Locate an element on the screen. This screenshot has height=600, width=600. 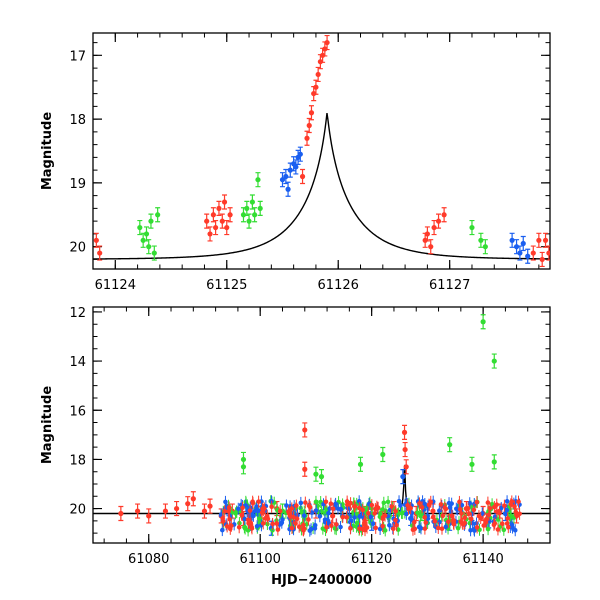
x-tick-label: 61126 is located at coordinates (338, 285).